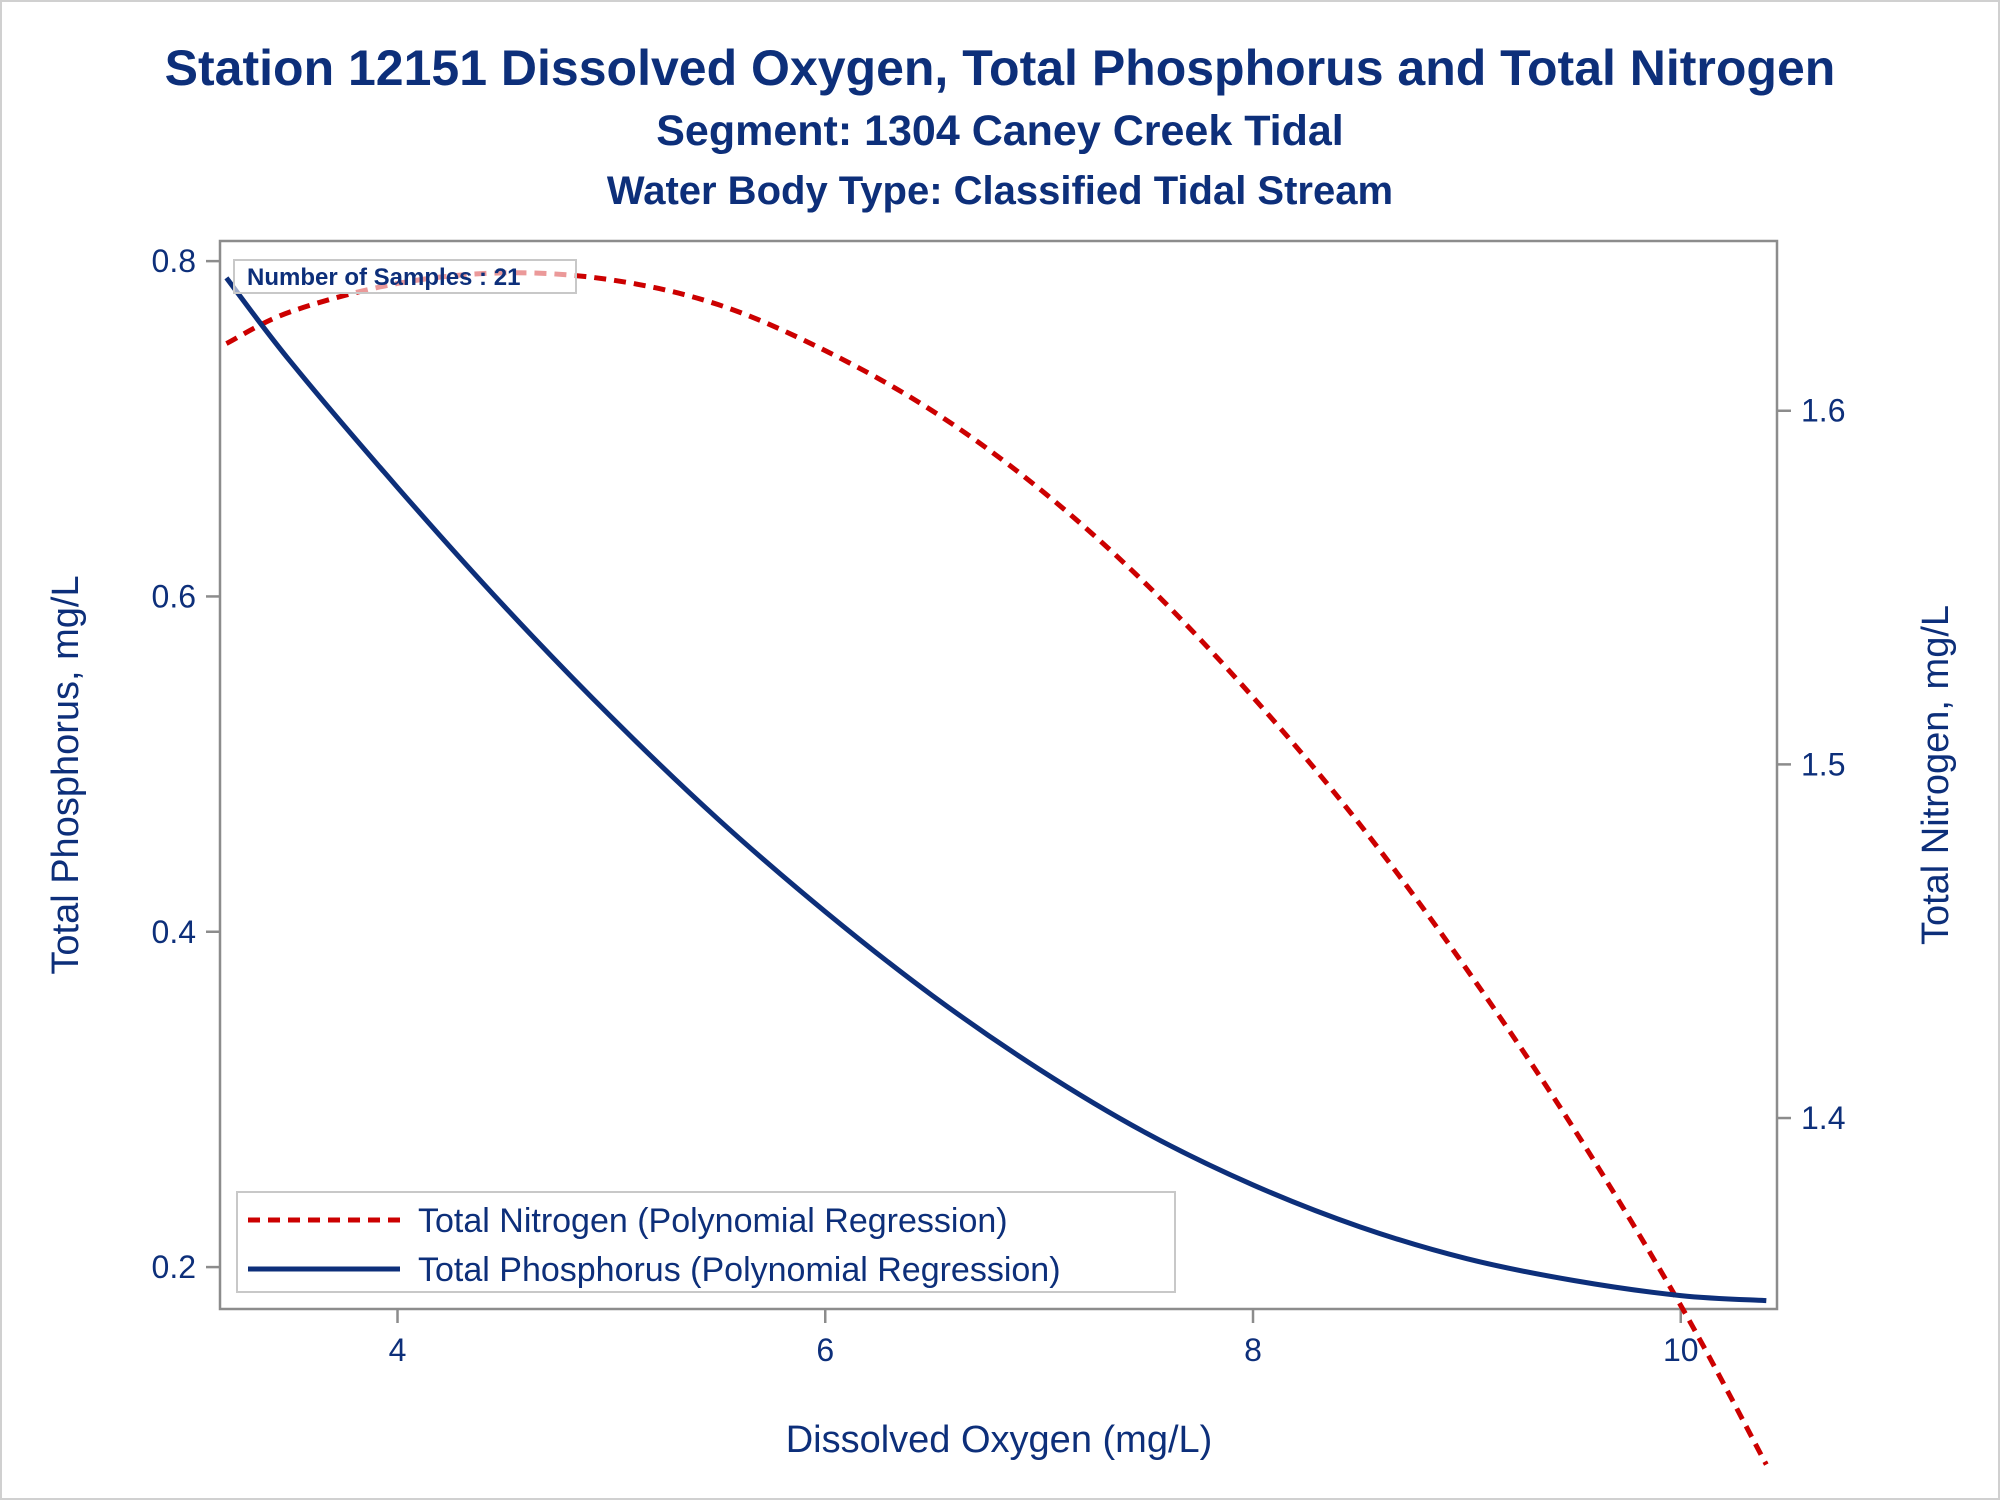 This screenshot has width=2000, height=1500. Describe the element at coordinates (174, 1267) in the screenshot. I see `y-tick-label: 0.2` at that location.